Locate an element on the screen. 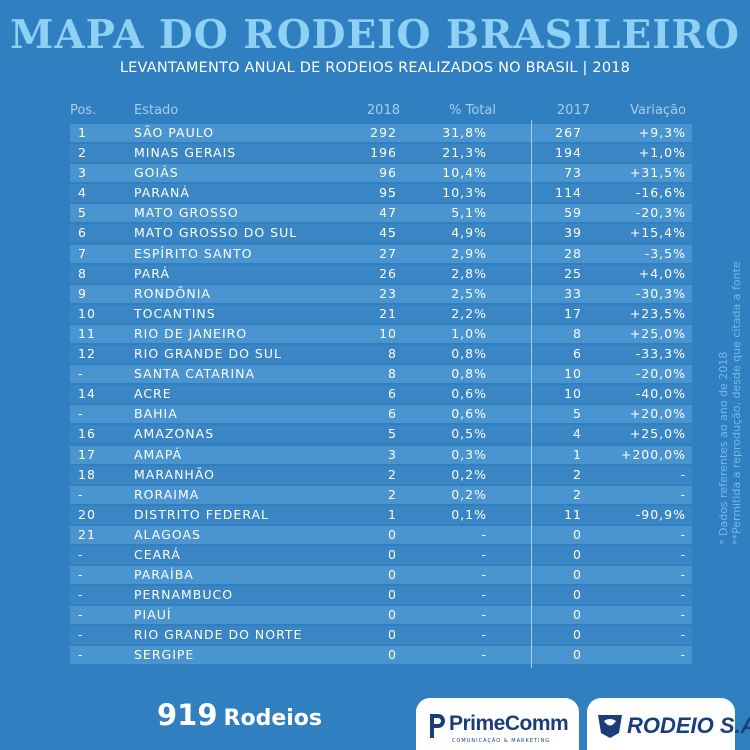 This screenshot has width=750, height=750. cell-2017: 28 is located at coordinates (573, 253).